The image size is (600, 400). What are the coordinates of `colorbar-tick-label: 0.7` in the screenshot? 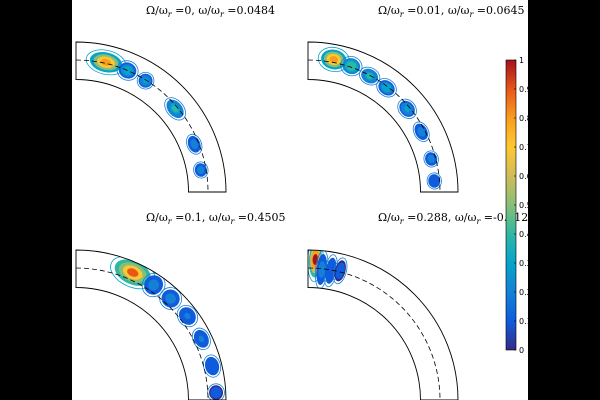 It's located at (523, 147).